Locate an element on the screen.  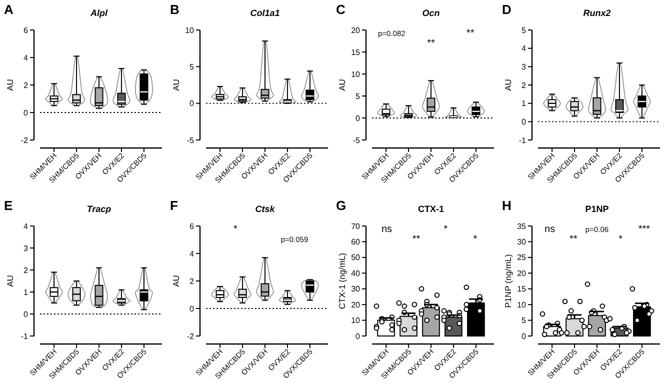
y-tick-label: 50 is located at coordinates (356, 257).